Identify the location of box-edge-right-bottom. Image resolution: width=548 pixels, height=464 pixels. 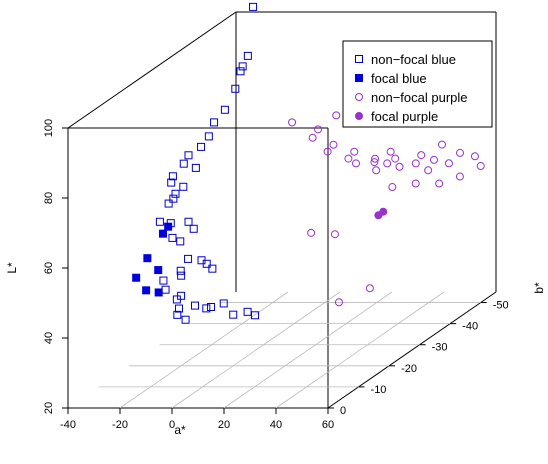
(412, 350).